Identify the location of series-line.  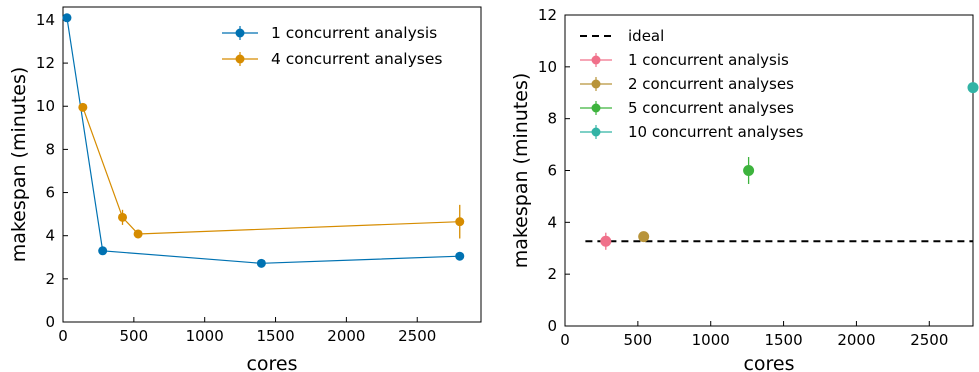
(271, 171).